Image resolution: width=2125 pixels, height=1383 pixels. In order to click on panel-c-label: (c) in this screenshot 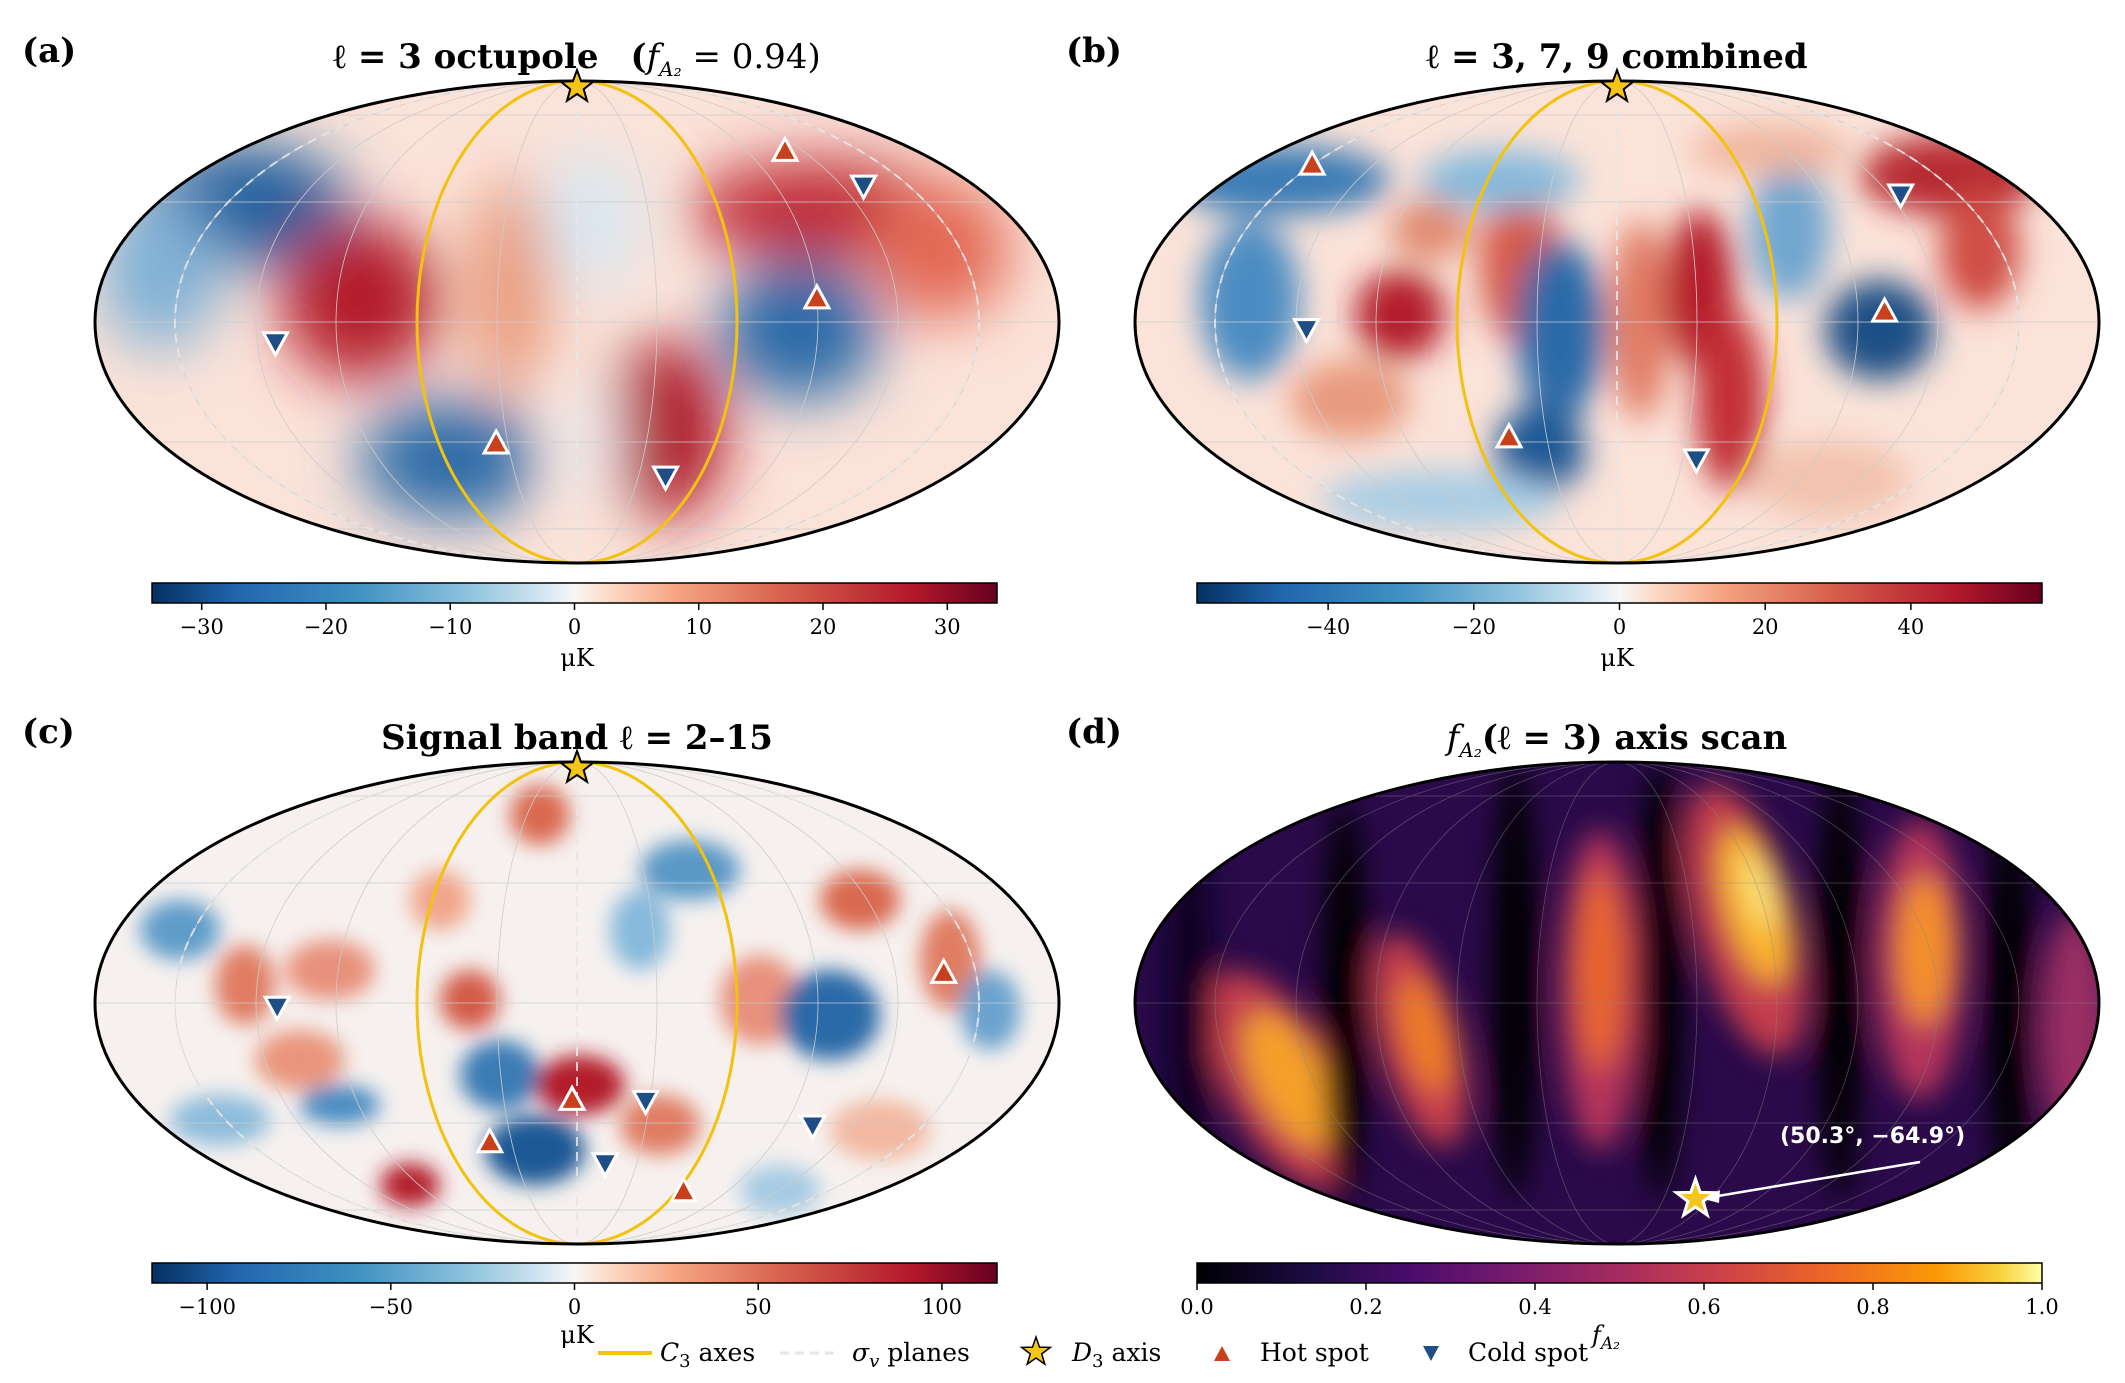, I will do `click(48, 732)`.